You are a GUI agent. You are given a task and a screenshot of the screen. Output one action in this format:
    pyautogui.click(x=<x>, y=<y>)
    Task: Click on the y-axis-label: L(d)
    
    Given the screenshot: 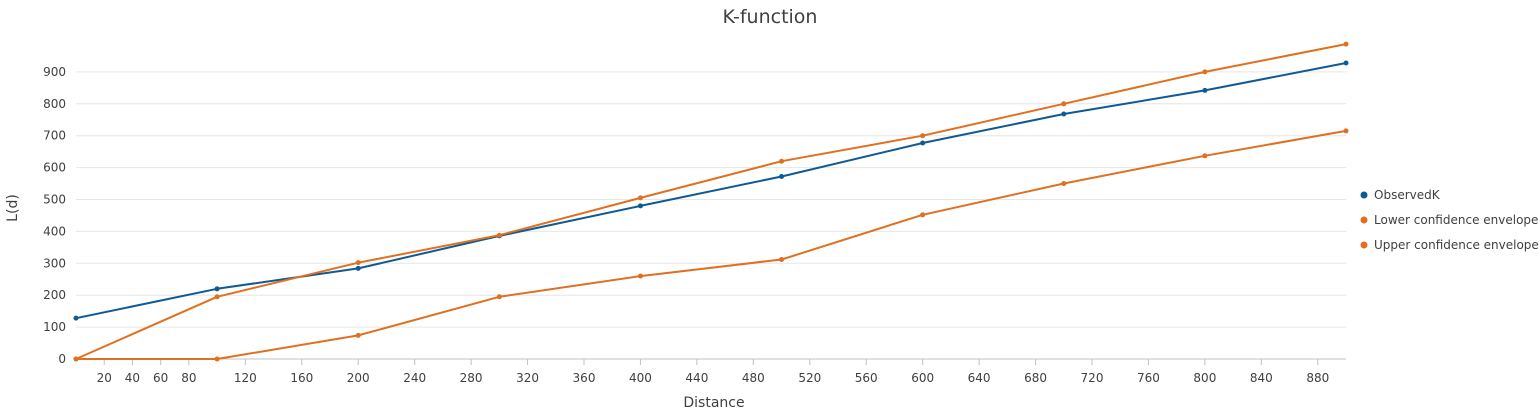 What is the action you would take?
    pyautogui.click(x=13, y=208)
    